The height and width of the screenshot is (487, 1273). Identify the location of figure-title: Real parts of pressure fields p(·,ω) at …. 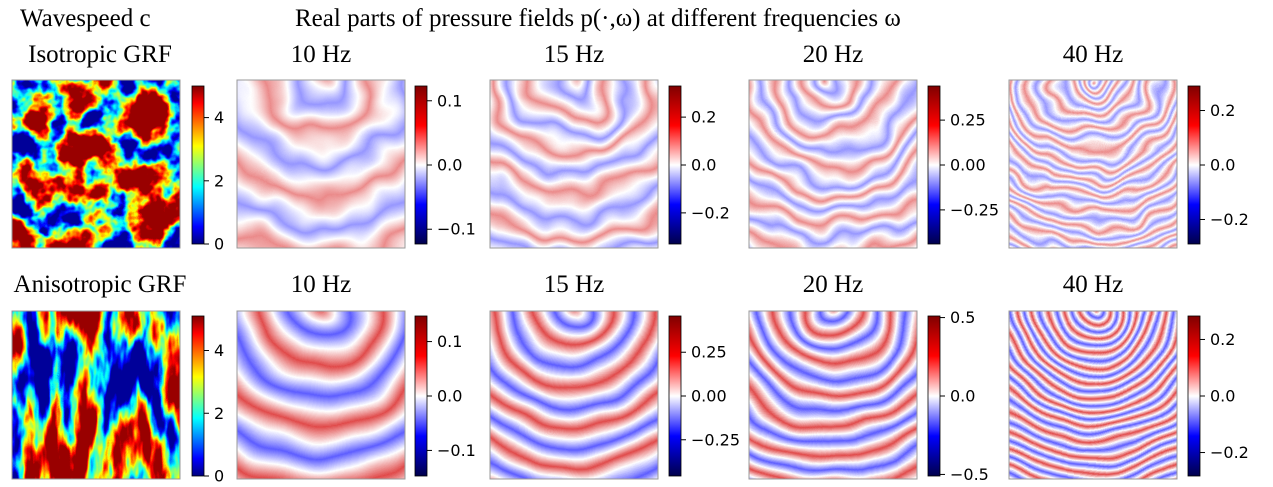
(598, 18).